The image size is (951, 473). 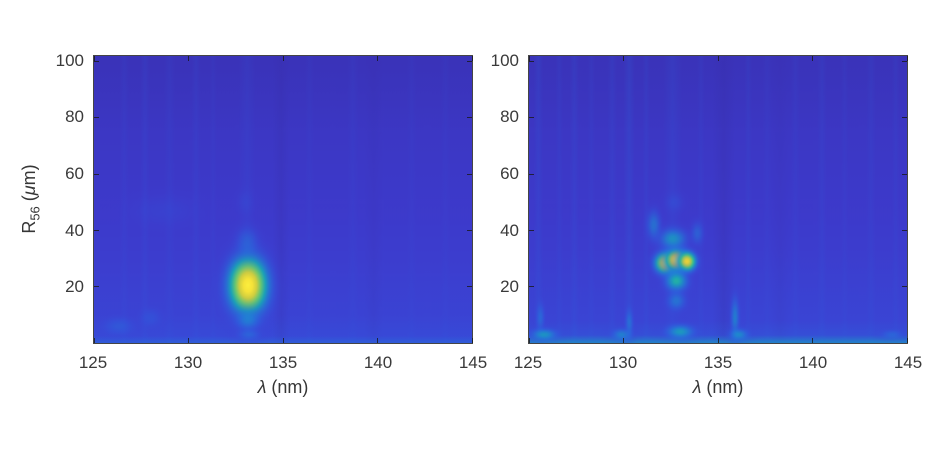 What do you see at coordinates (29, 190) in the screenshot?
I see `mu-symbol: μ` at bounding box center [29, 190].